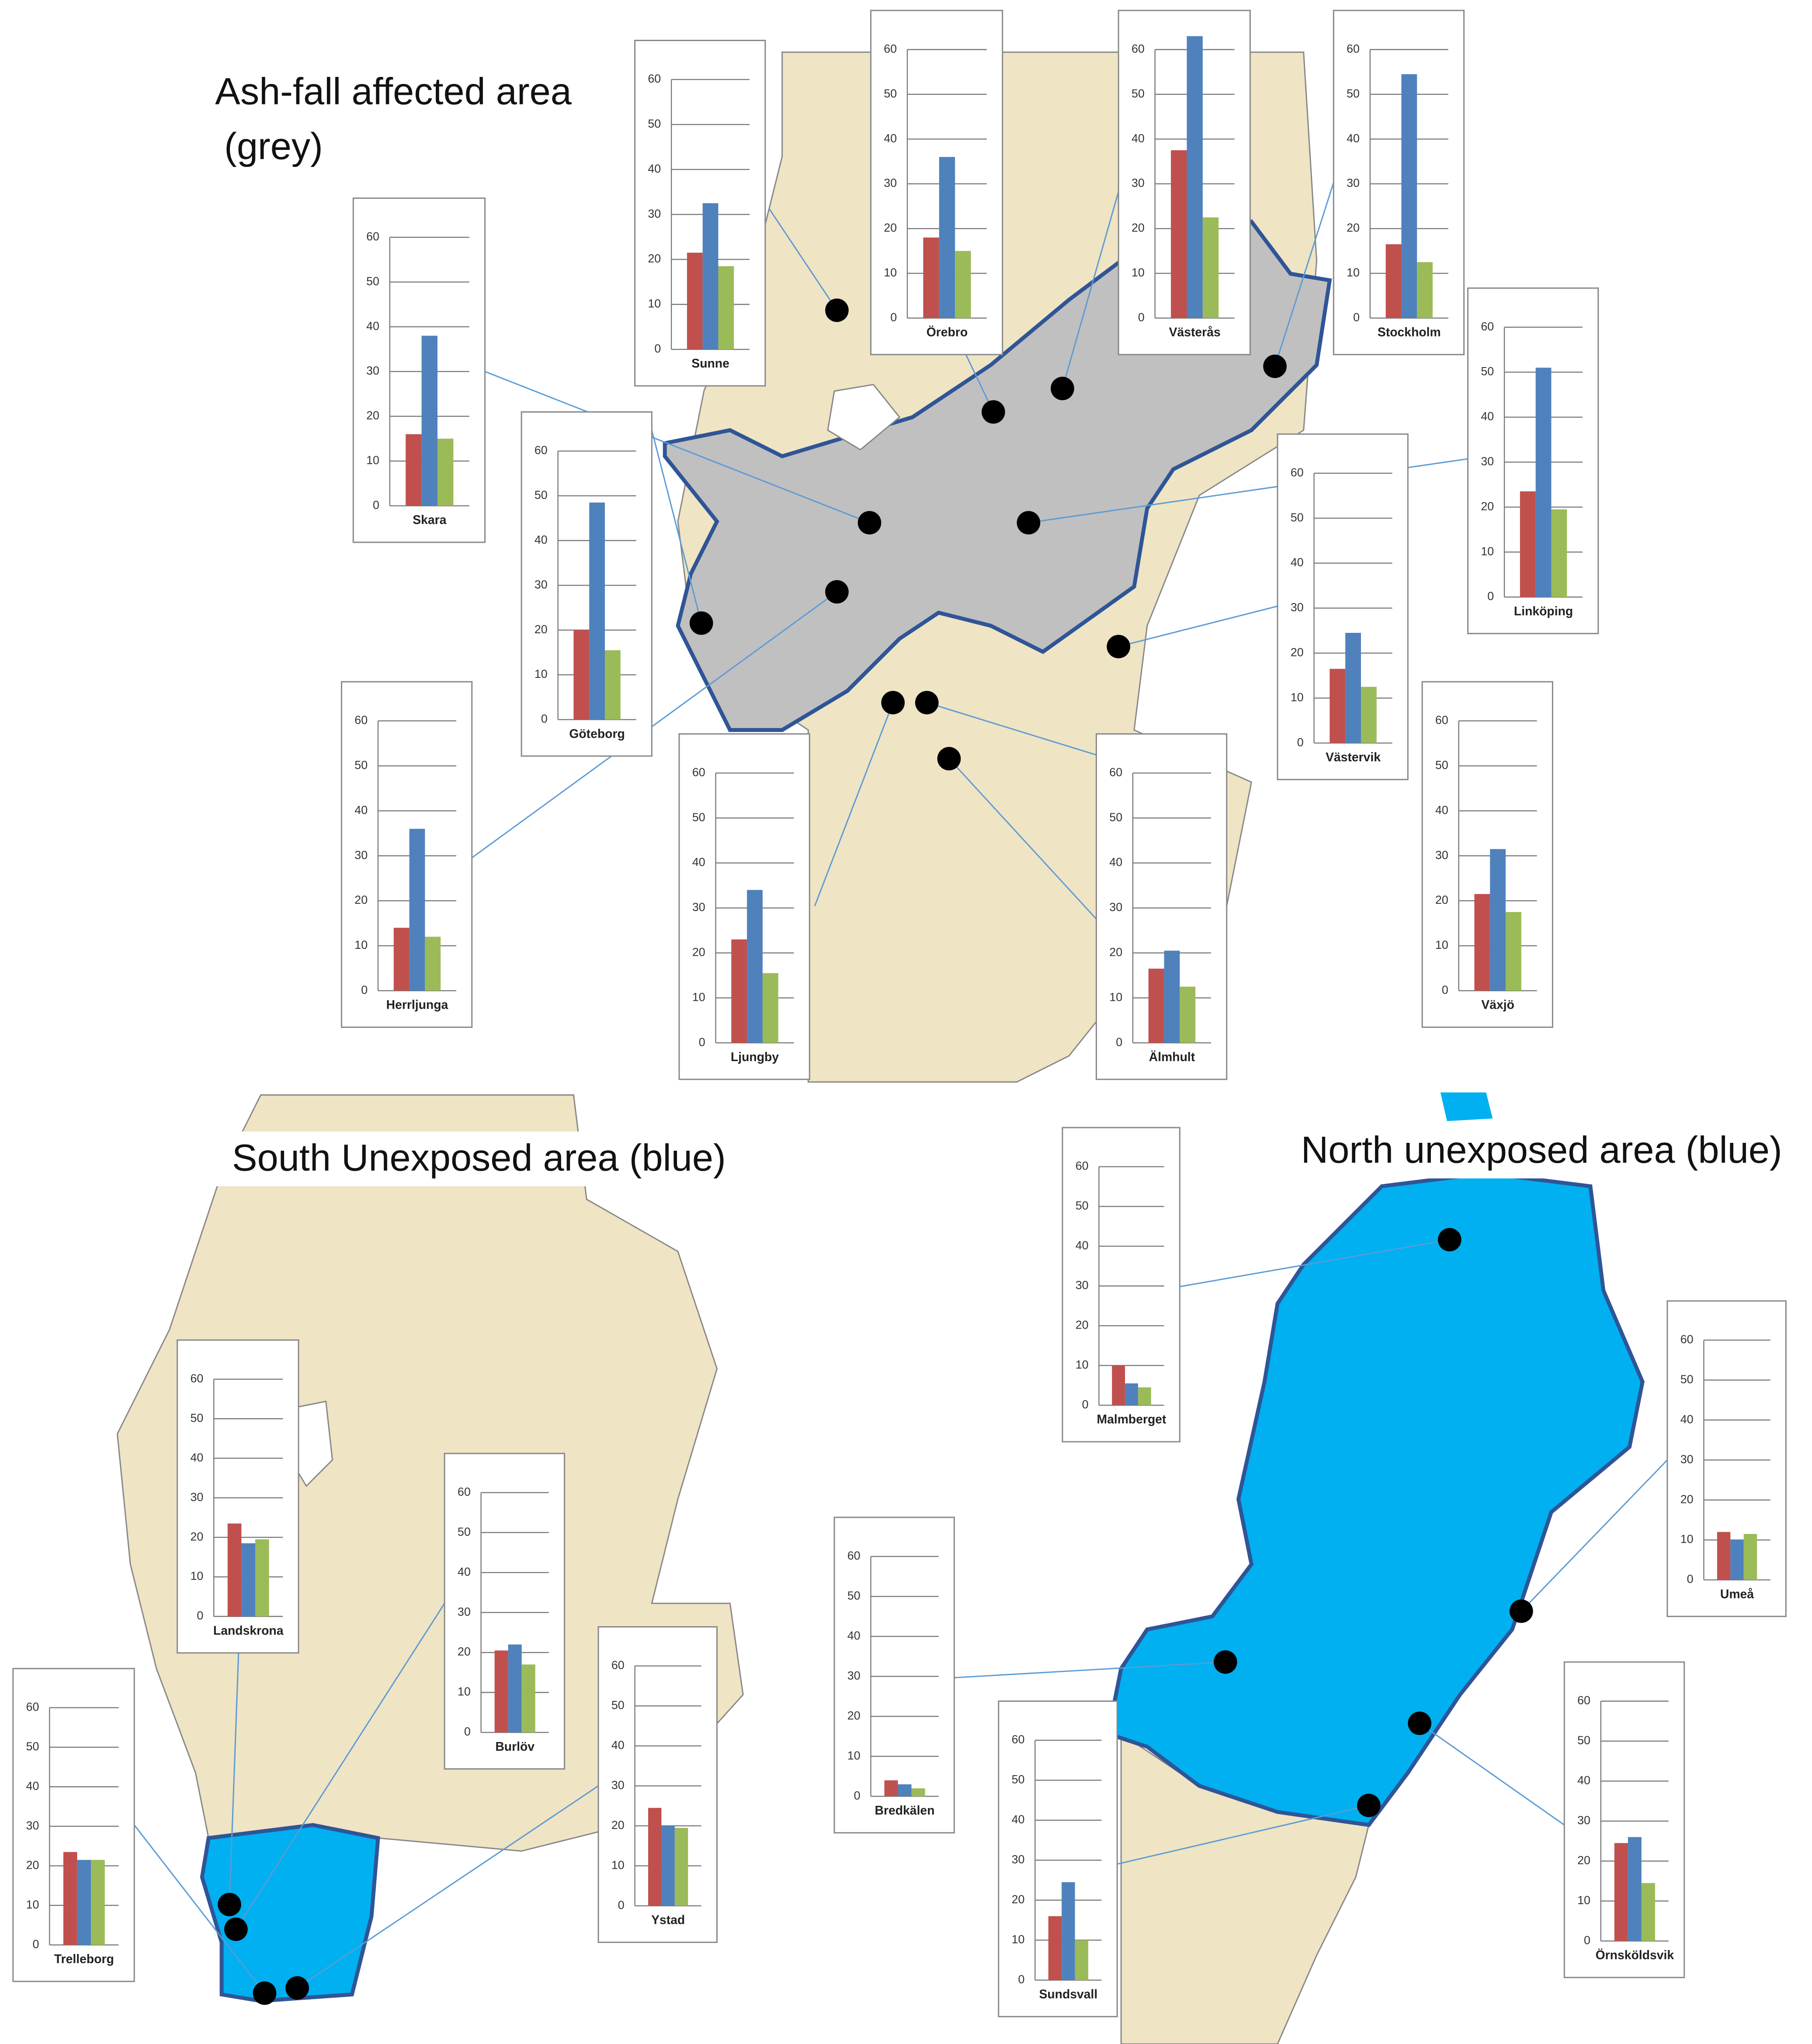 This screenshot has width=1812, height=2044. I want to click on x-axis-label: Örnsköldsvik, so click(1635, 1955).